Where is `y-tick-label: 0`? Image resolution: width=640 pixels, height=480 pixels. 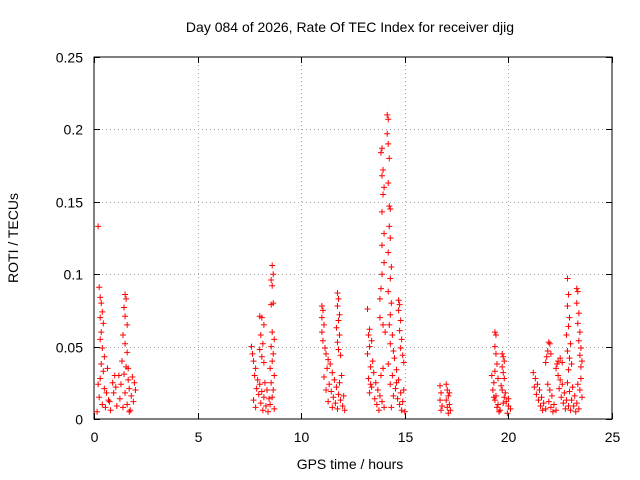 y-tick-label: 0 is located at coordinates (79, 420).